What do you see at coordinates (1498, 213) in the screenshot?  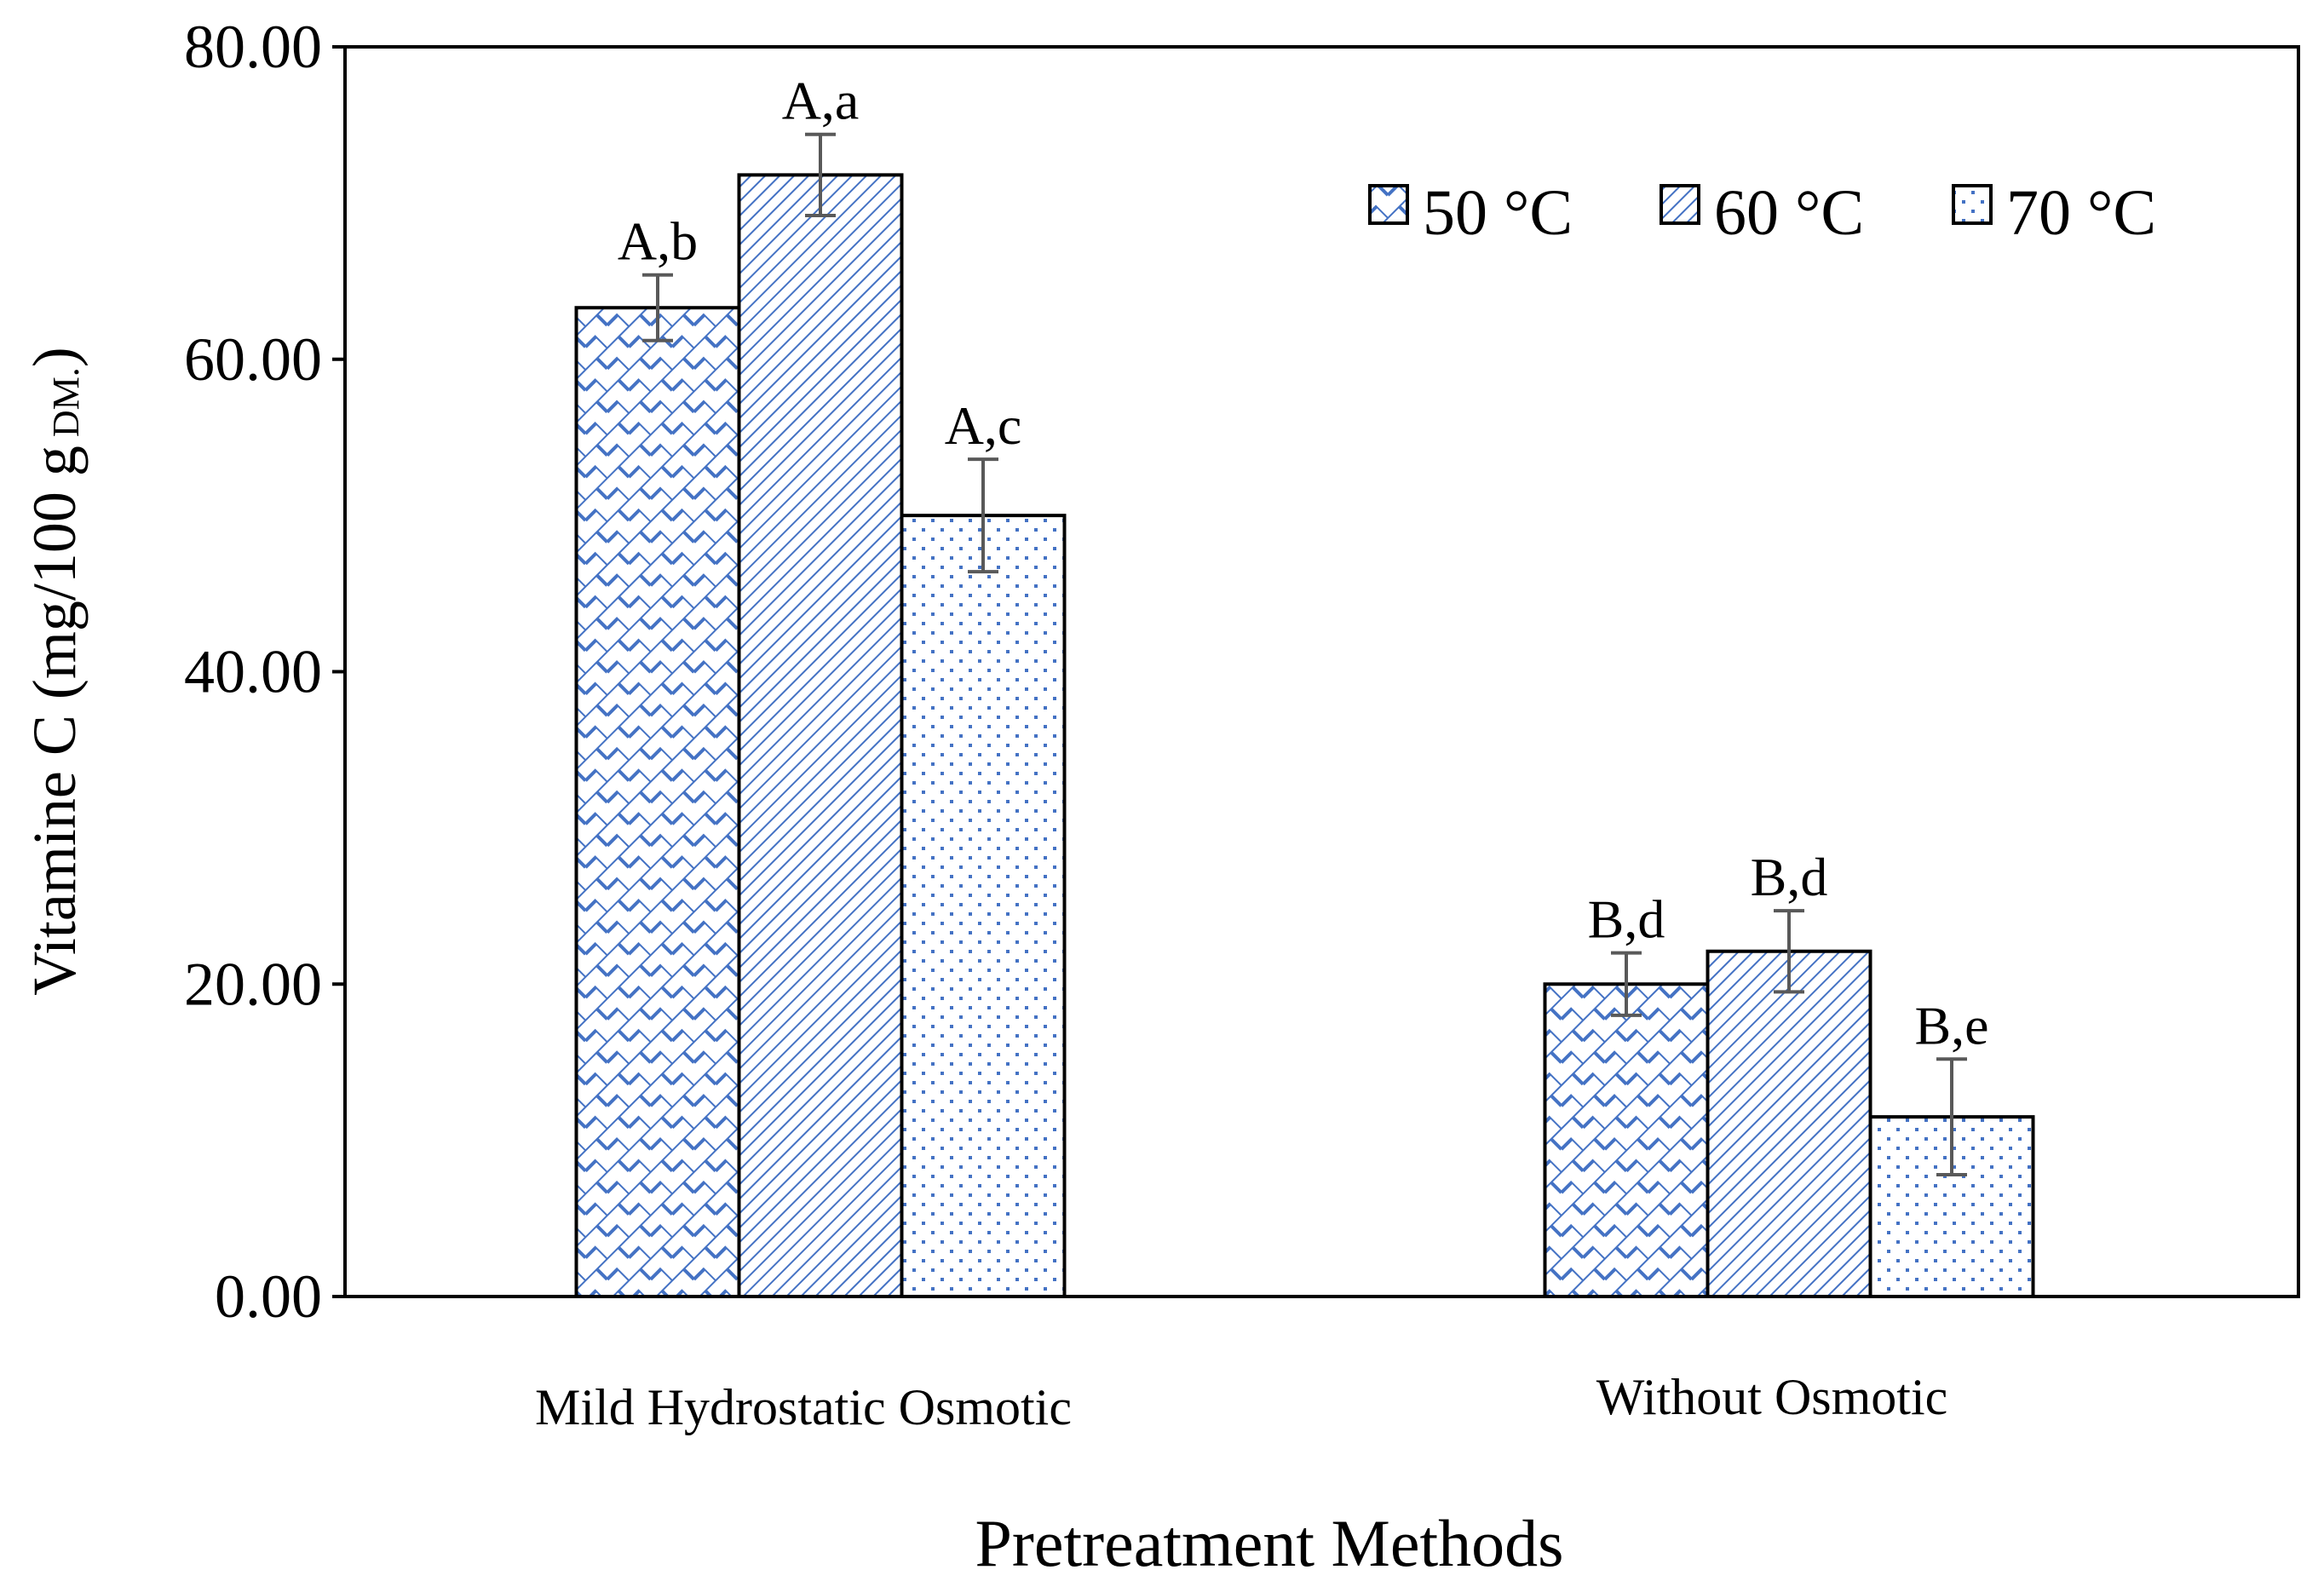 I see `legend-label: 50 °C` at bounding box center [1498, 213].